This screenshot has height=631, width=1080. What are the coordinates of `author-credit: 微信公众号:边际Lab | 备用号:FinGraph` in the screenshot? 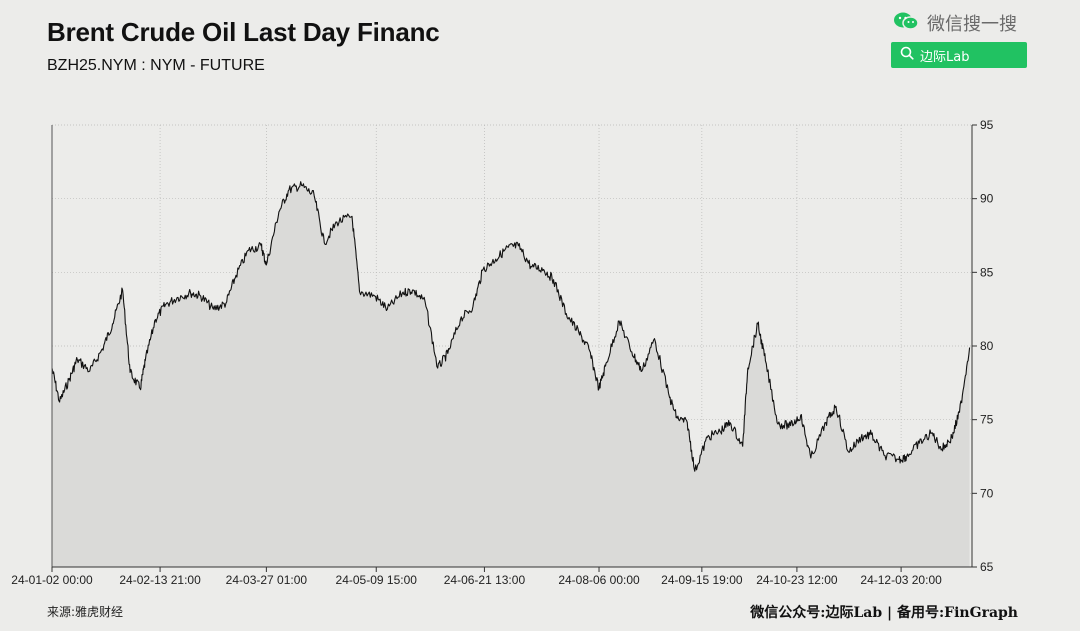 It's located at (884, 613).